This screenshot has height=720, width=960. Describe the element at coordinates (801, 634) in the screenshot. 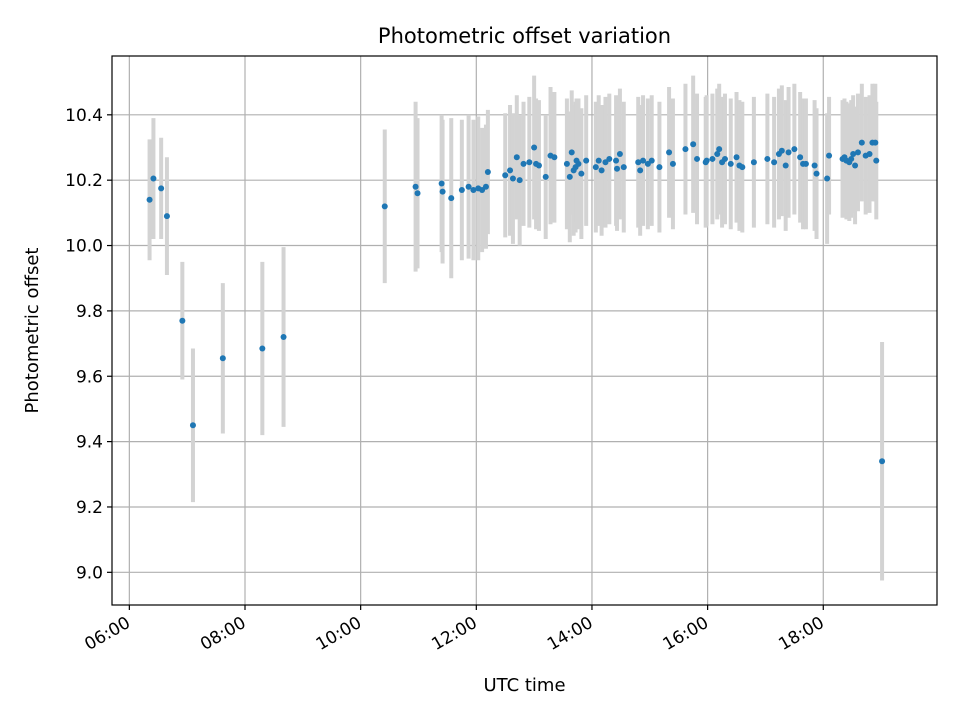

I see `x-tick-label: 18:00` at that location.